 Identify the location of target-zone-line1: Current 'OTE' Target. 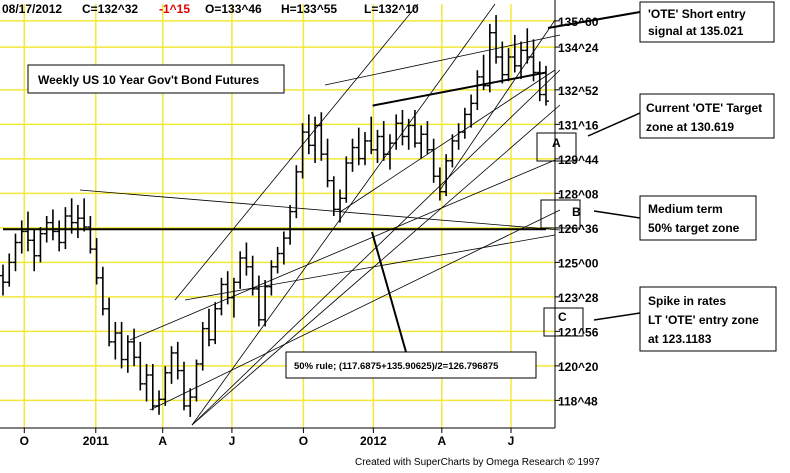
(704, 108).